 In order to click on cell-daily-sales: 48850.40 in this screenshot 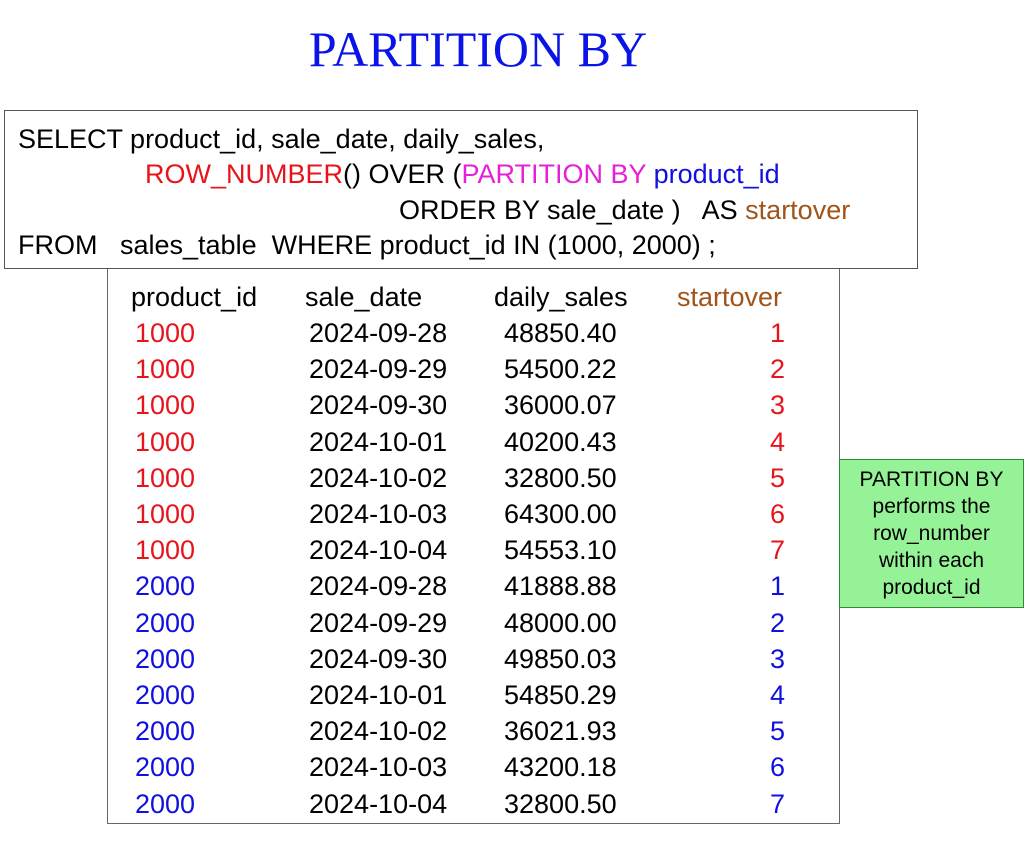, I will do `click(560, 333)`.